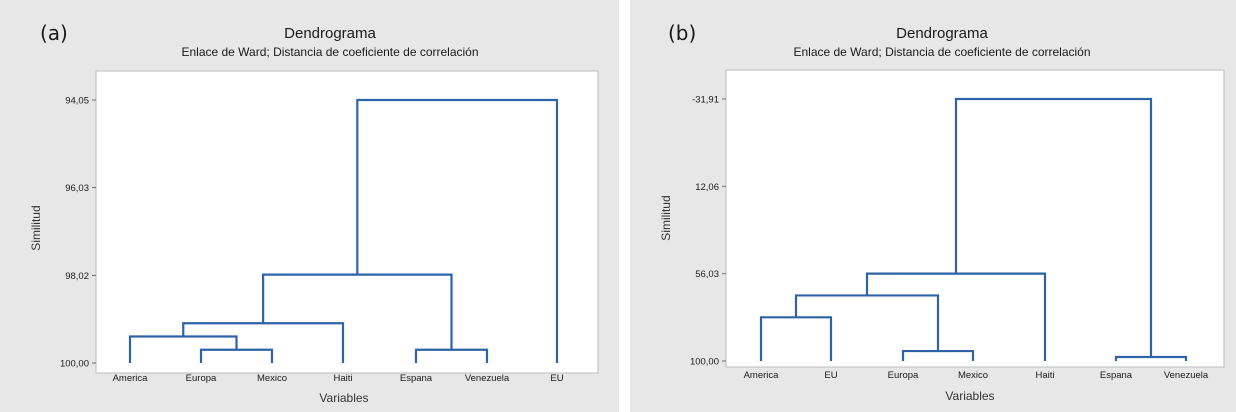  What do you see at coordinates (343, 398) in the screenshot?
I see `panel-a-x-axis-title: Variables` at bounding box center [343, 398].